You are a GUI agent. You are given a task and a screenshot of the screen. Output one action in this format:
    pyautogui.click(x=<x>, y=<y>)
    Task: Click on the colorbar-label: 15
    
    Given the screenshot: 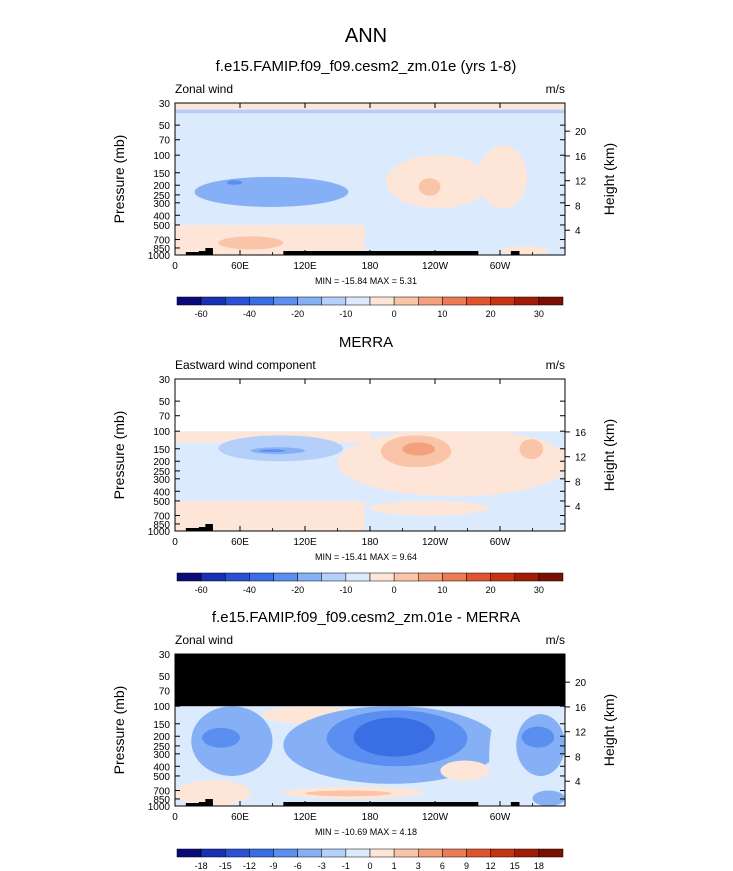 What is the action you would take?
    pyautogui.click(x=515, y=866)
    